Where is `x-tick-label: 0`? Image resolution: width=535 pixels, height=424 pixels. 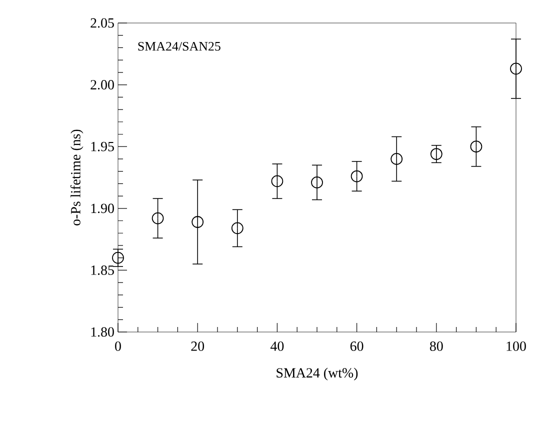 x-tick-label: 0 is located at coordinates (118, 346).